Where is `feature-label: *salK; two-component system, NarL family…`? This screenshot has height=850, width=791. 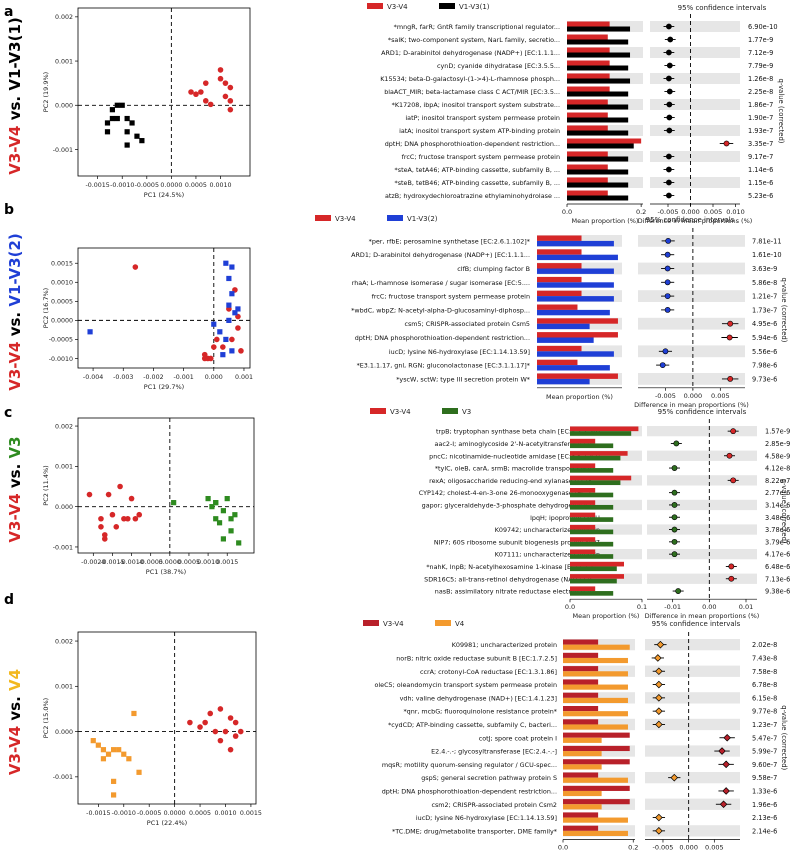 feature-label: *salK; two-component system, NarL family… is located at coordinates (474, 40).